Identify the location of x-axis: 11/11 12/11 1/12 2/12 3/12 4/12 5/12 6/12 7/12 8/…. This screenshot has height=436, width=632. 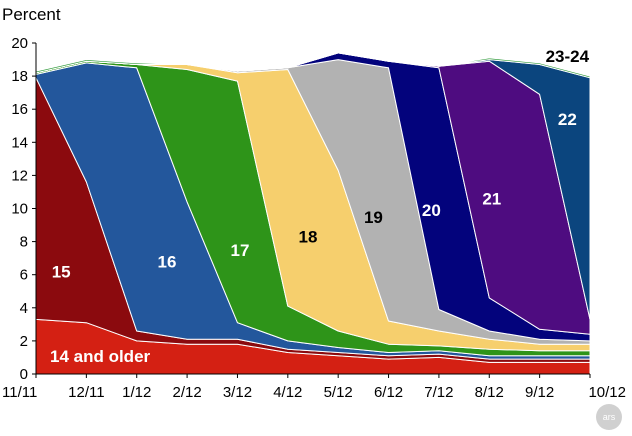
(314, 387).